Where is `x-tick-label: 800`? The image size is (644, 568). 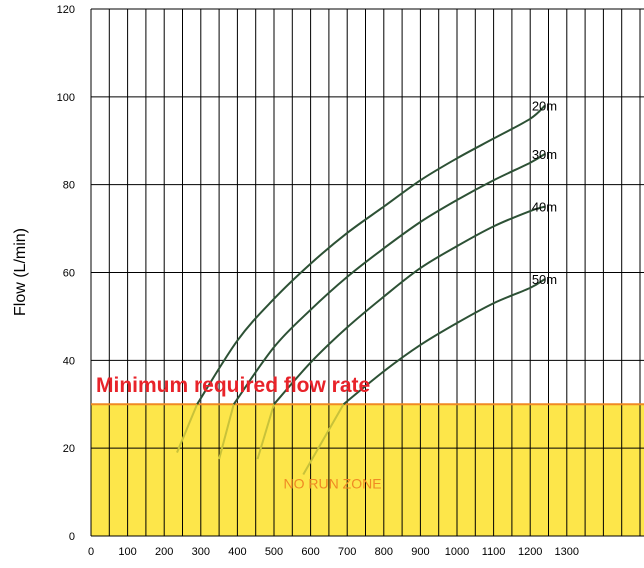
x-tick-label: 800 is located at coordinates (384, 552).